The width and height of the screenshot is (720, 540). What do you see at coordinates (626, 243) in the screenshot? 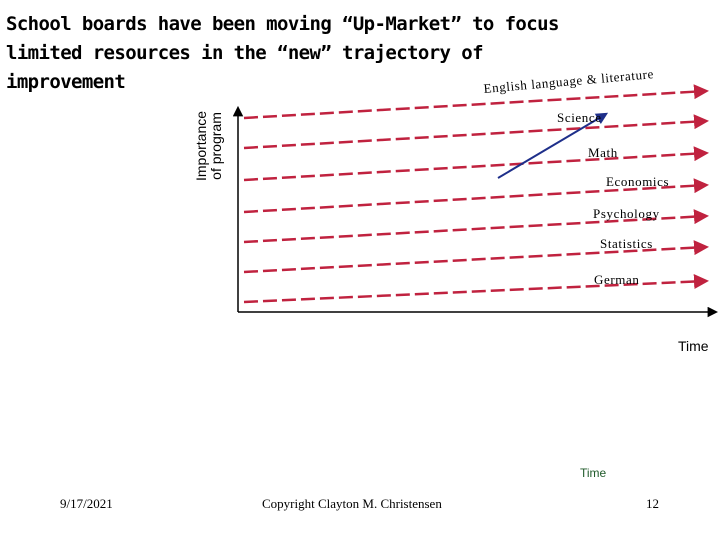
I see `label-statistics: Statistics` at bounding box center [626, 243].